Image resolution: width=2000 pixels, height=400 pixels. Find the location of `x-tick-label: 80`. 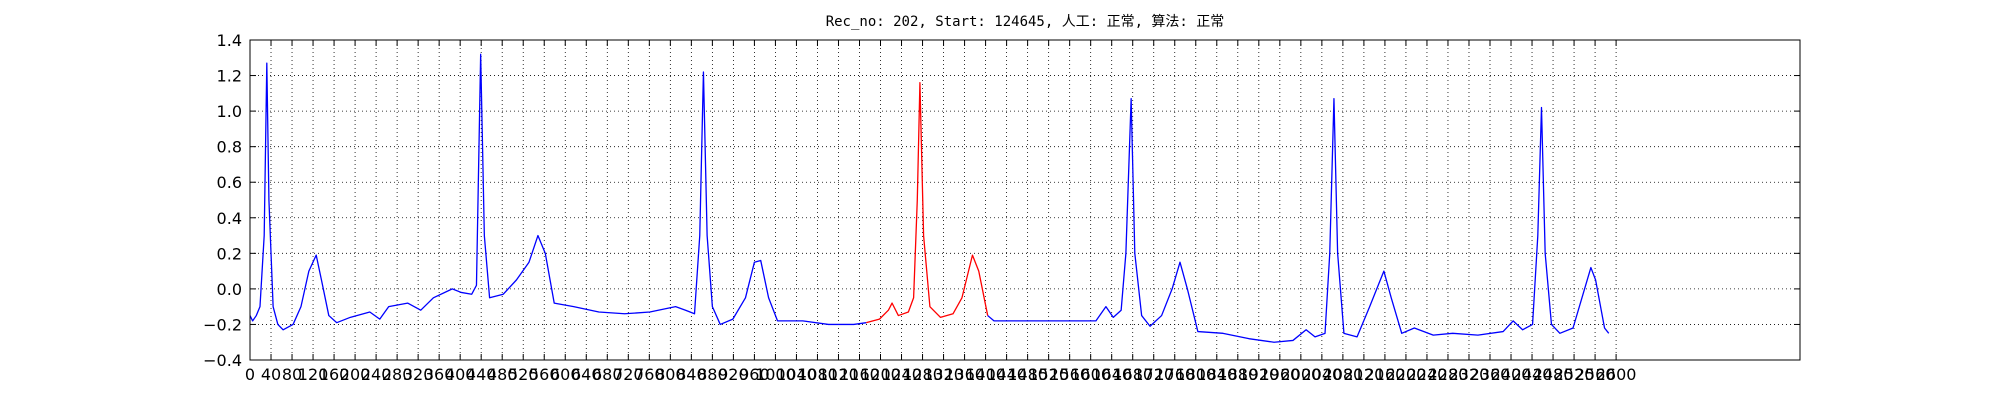

x-tick-label: 80 is located at coordinates (292, 374).